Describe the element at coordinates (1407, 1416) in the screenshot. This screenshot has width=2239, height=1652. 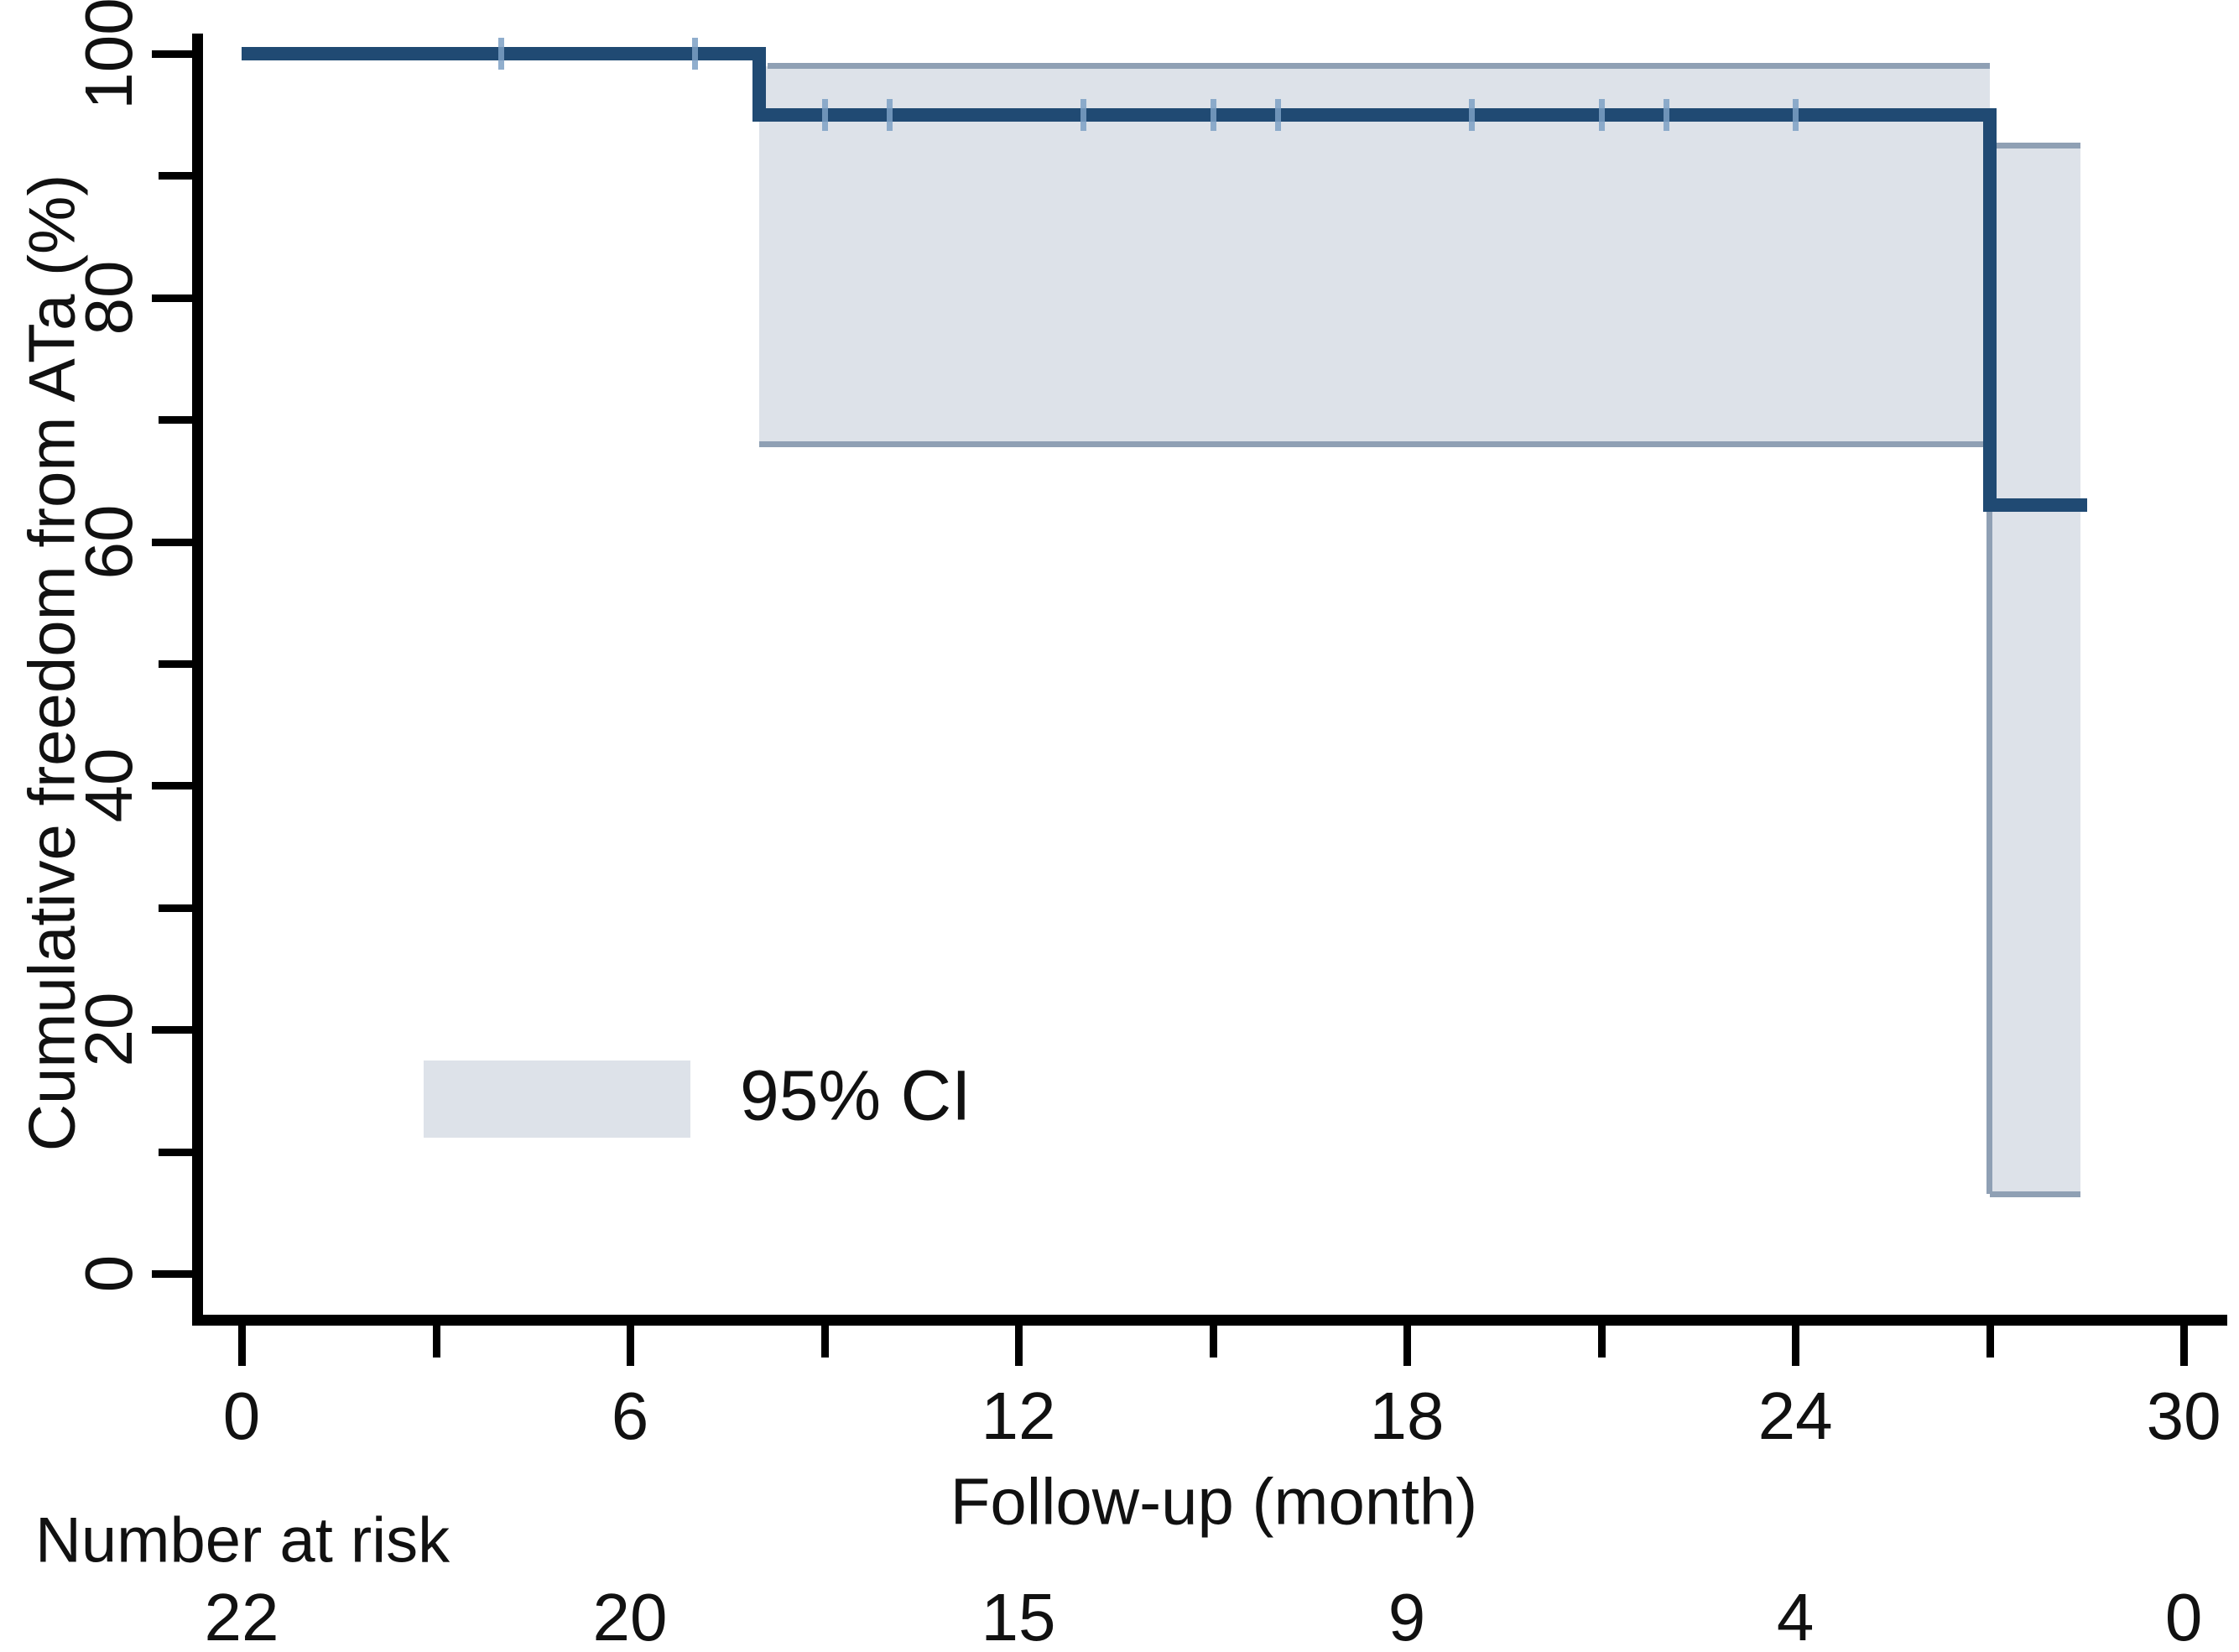
I see `x-tick-label: 18` at that location.